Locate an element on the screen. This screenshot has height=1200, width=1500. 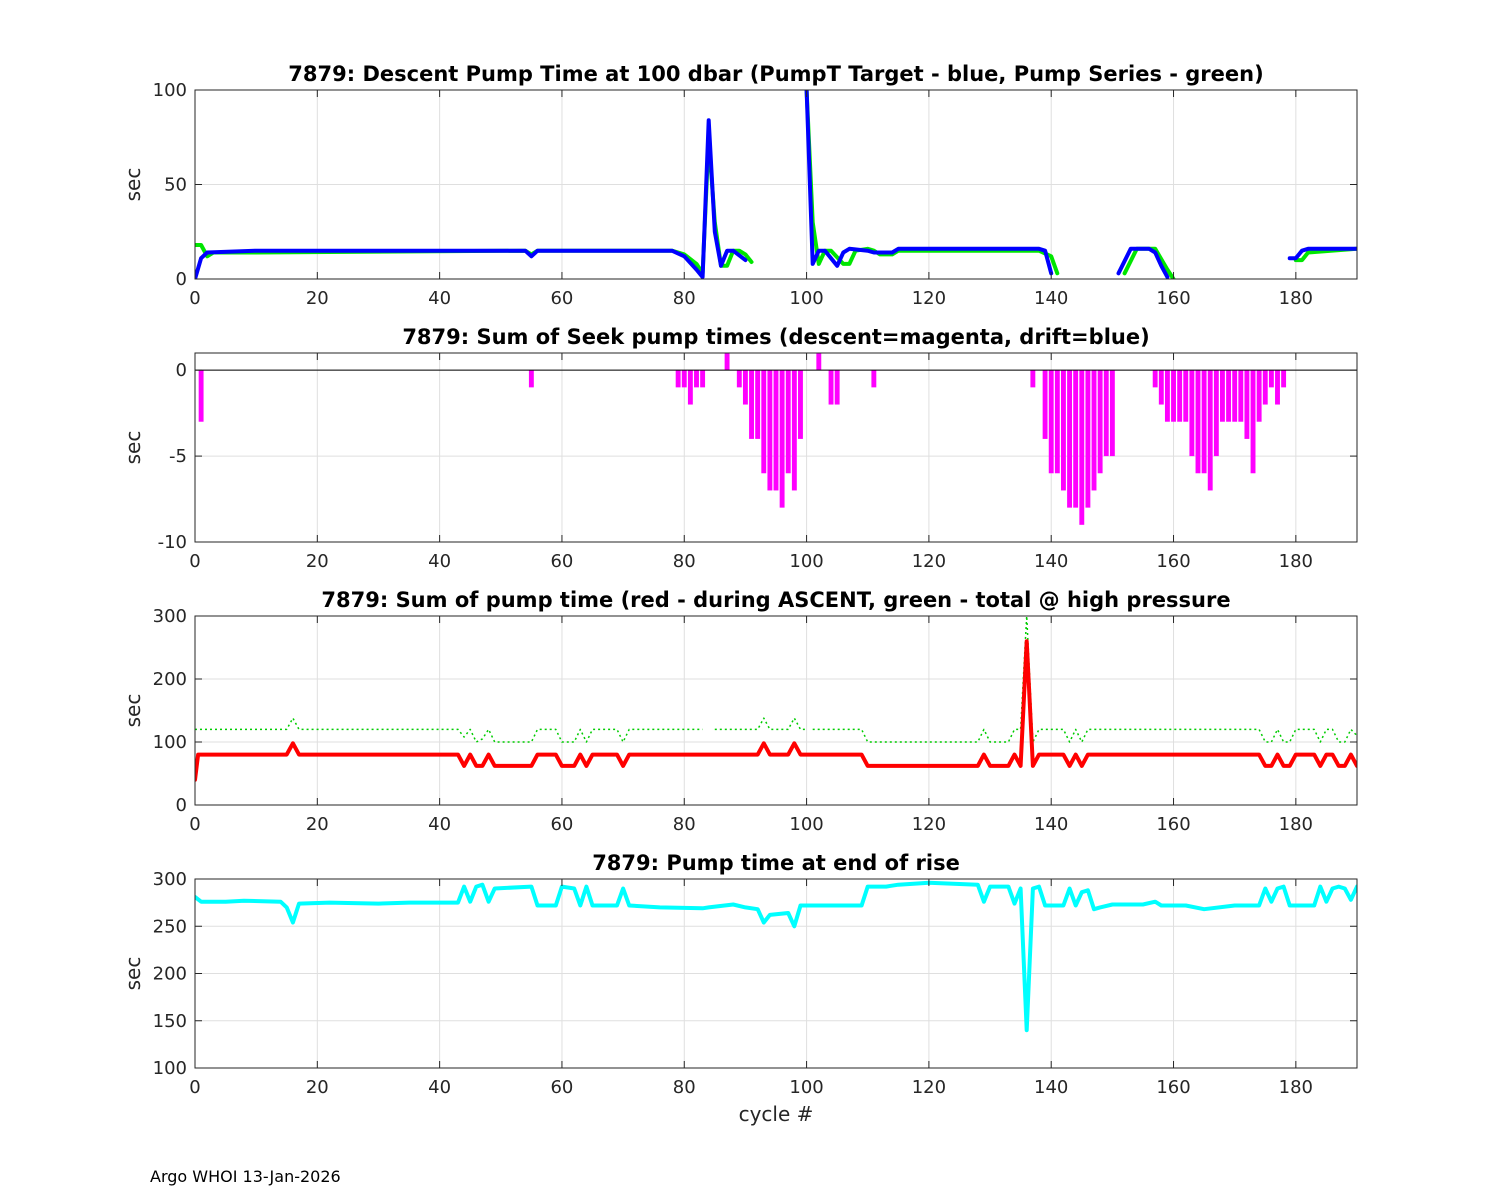
y-tick-label: -5 is located at coordinates (178, 456).